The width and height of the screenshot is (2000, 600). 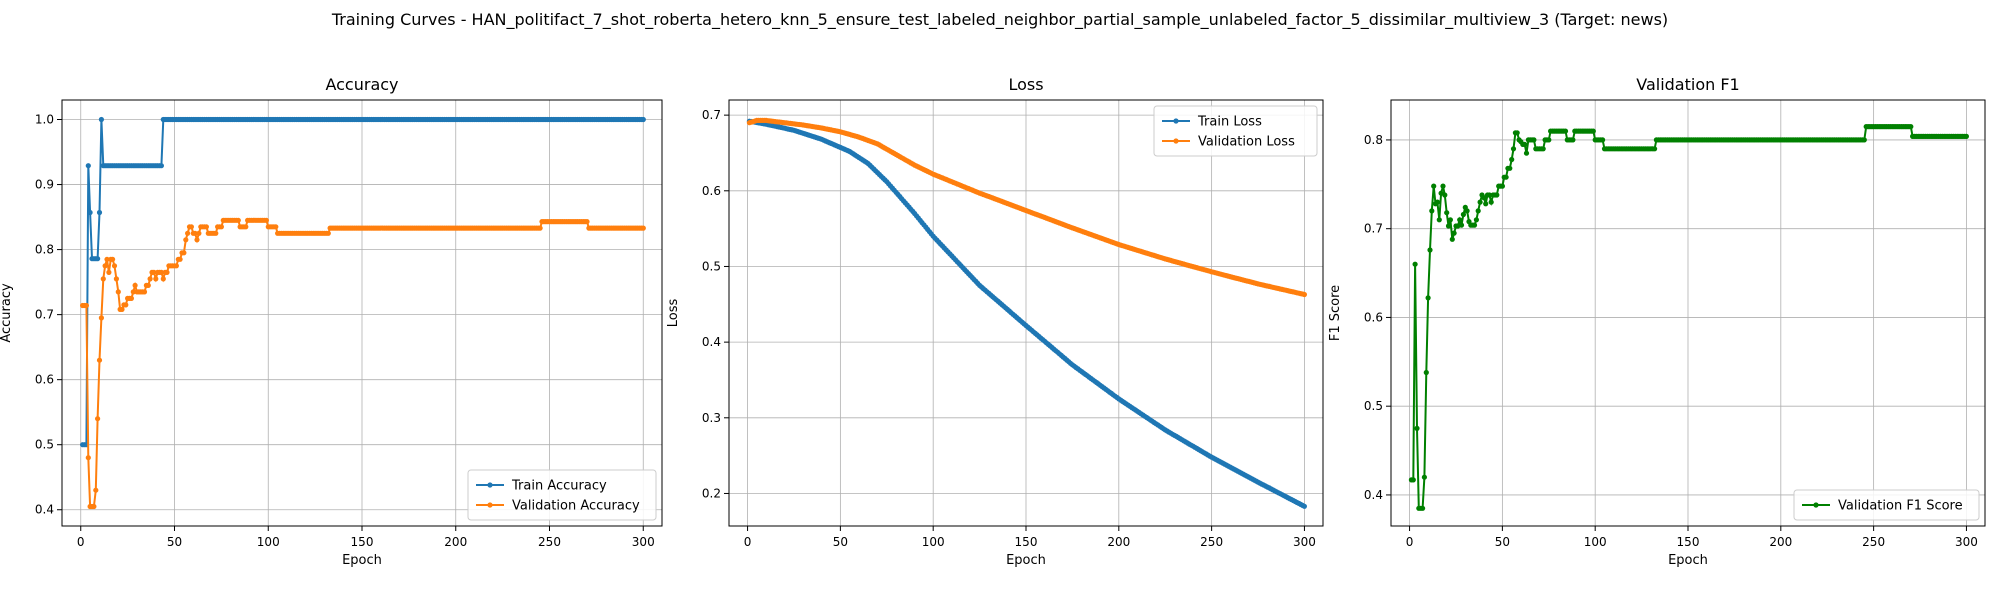 What do you see at coordinates (933, 542) in the screenshot?
I see `x-tick-label: 100` at bounding box center [933, 542].